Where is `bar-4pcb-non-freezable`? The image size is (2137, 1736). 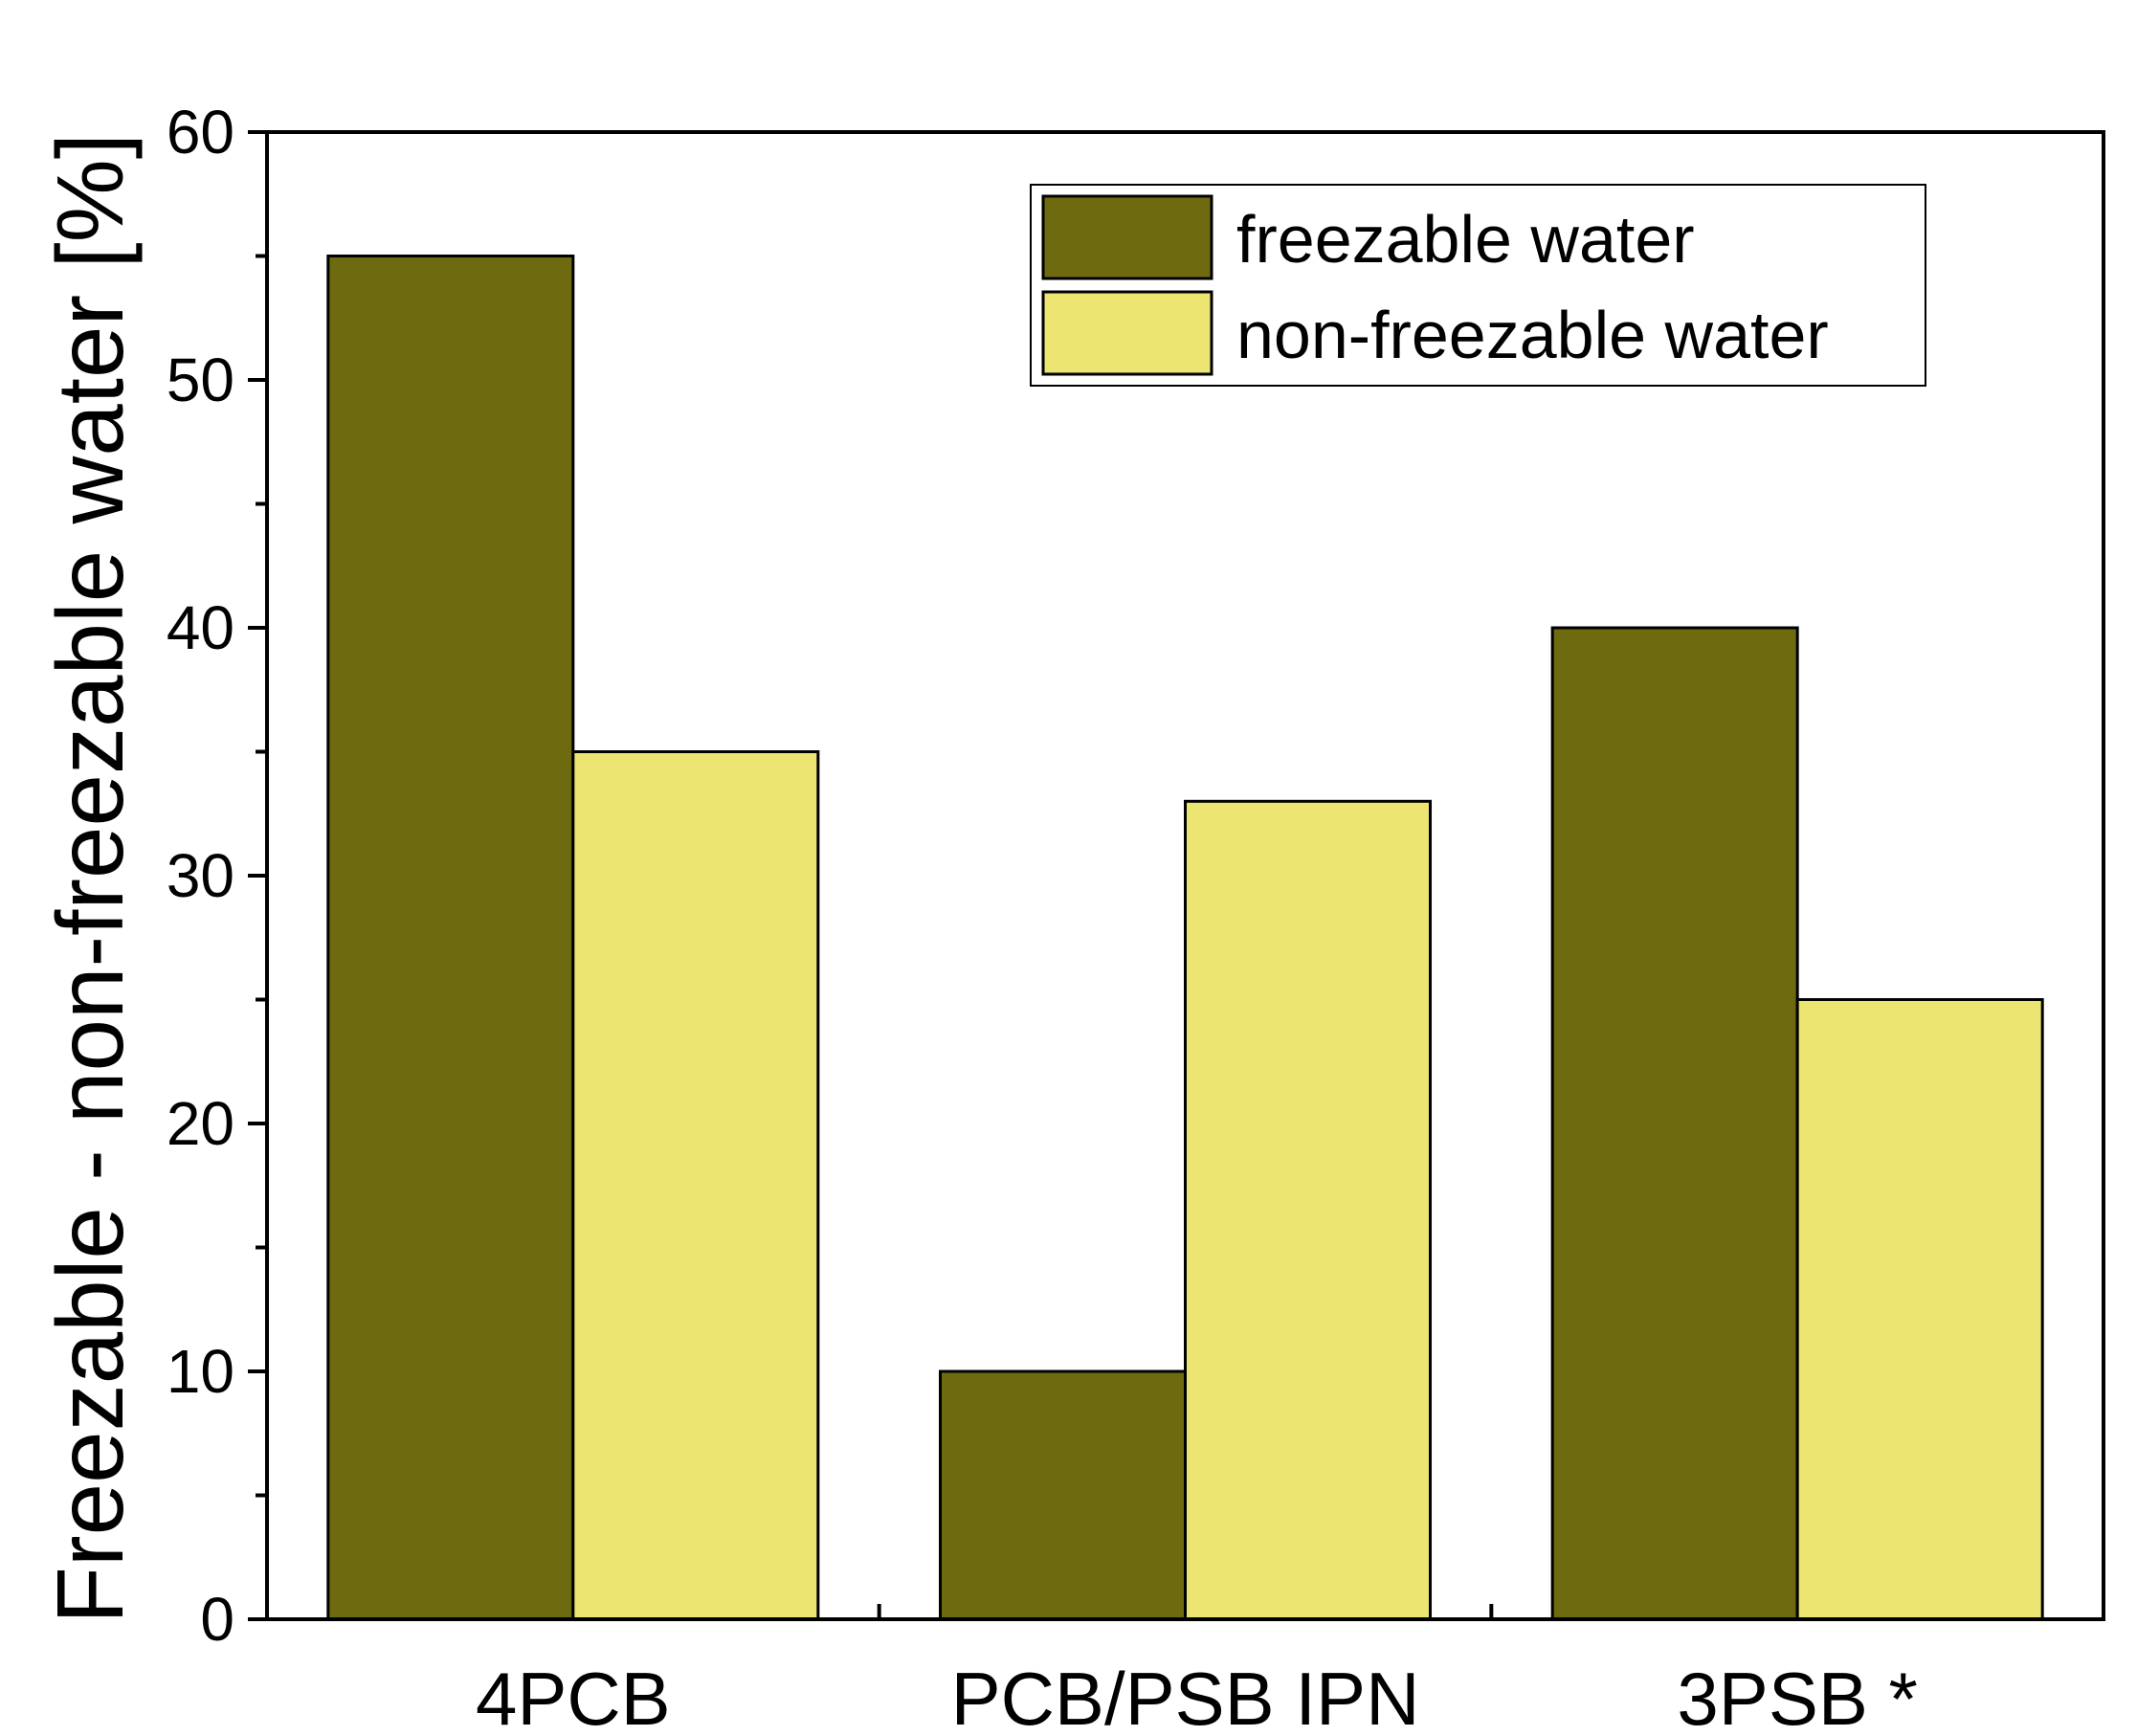
bar-4pcb-non-freezable is located at coordinates (695, 1185).